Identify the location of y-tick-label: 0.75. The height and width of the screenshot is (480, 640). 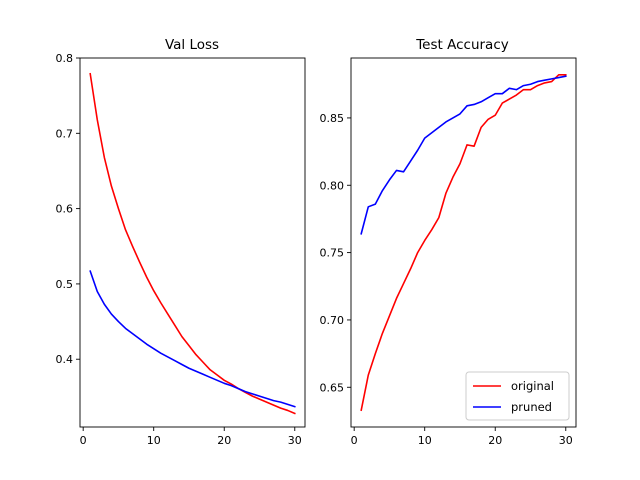
(332, 253).